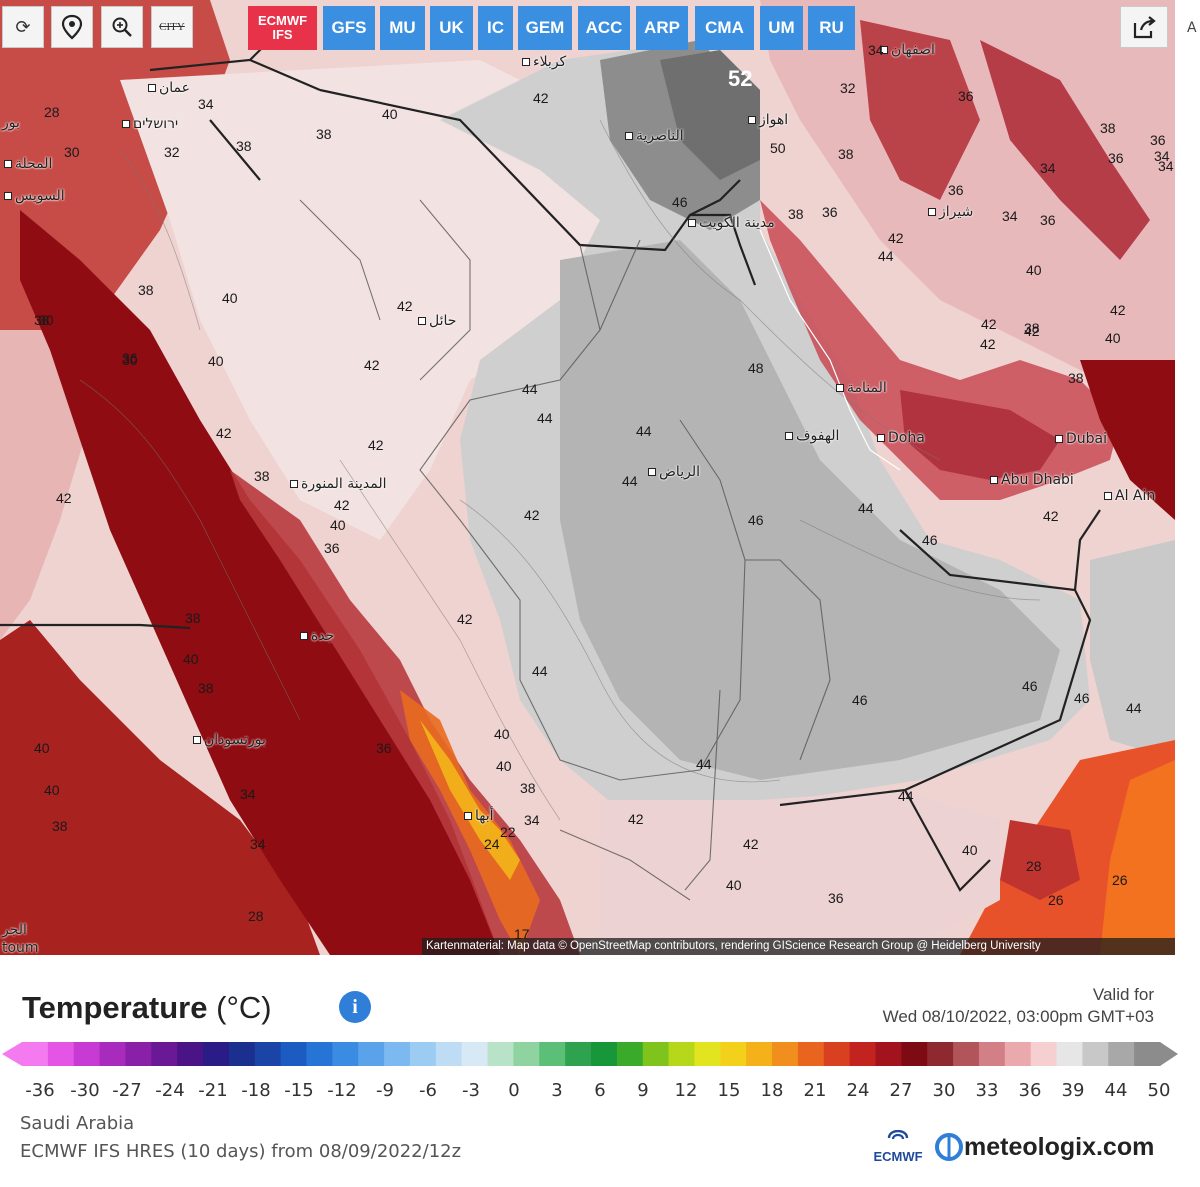 The image size is (1200, 1187). I want to click on city-name: المدينة المنورة, so click(344, 484).